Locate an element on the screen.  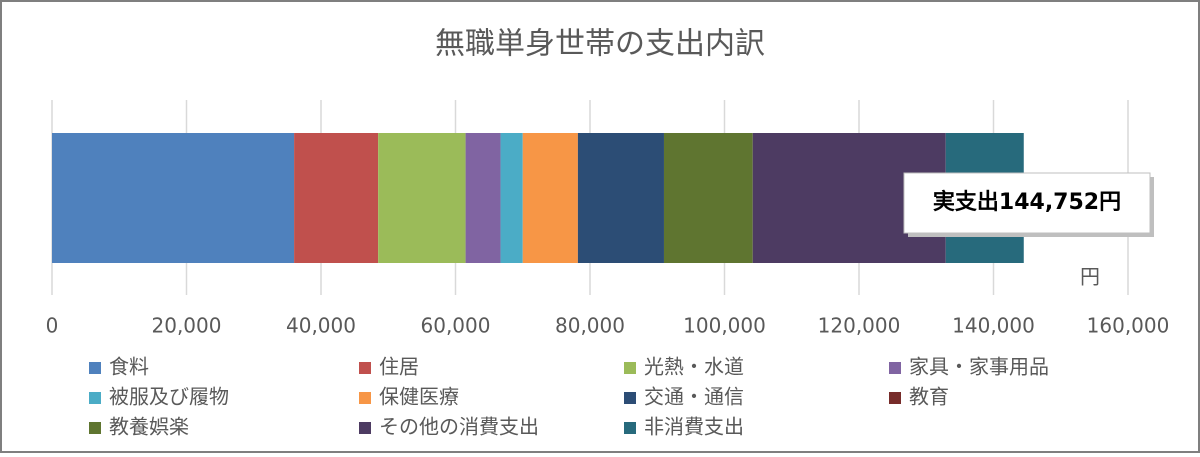
legend-label: 光熱・水道 is located at coordinates (694, 367).